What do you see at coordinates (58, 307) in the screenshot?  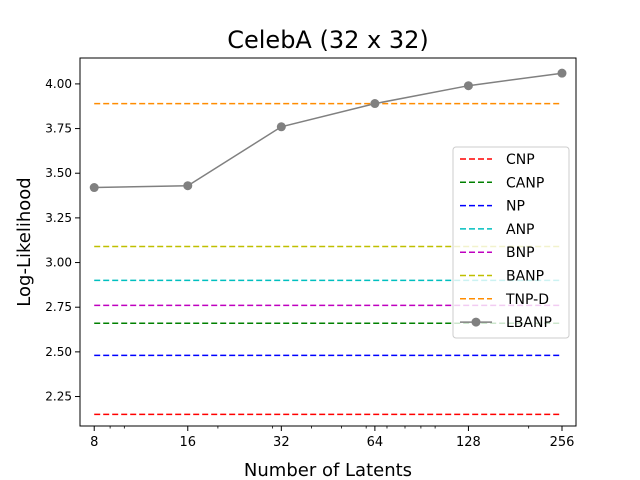 I see `y-tick-label: 2.75` at bounding box center [58, 307].